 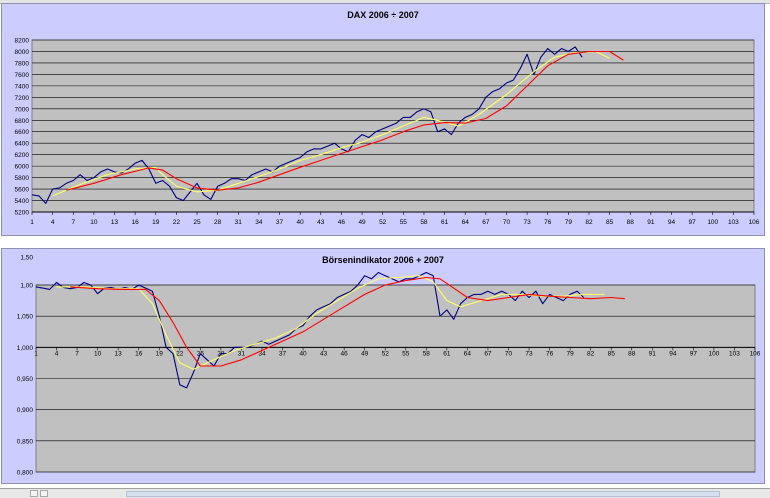 What do you see at coordinates (25, 410) in the screenshot?
I see `y-tick-label: 0,900` at bounding box center [25, 410].